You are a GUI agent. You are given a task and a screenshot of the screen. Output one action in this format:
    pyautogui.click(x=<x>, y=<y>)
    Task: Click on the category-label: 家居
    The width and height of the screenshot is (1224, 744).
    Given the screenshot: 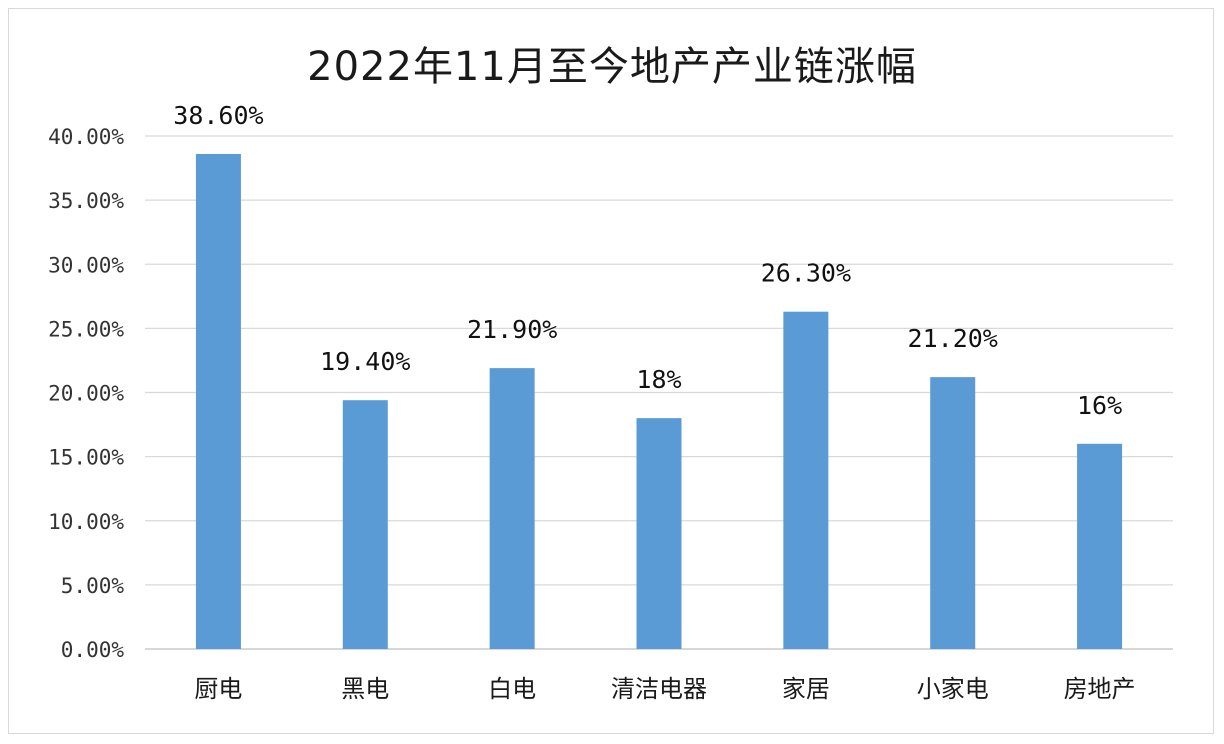 What is the action you would take?
    pyautogui.click(x=806, y=689)
    